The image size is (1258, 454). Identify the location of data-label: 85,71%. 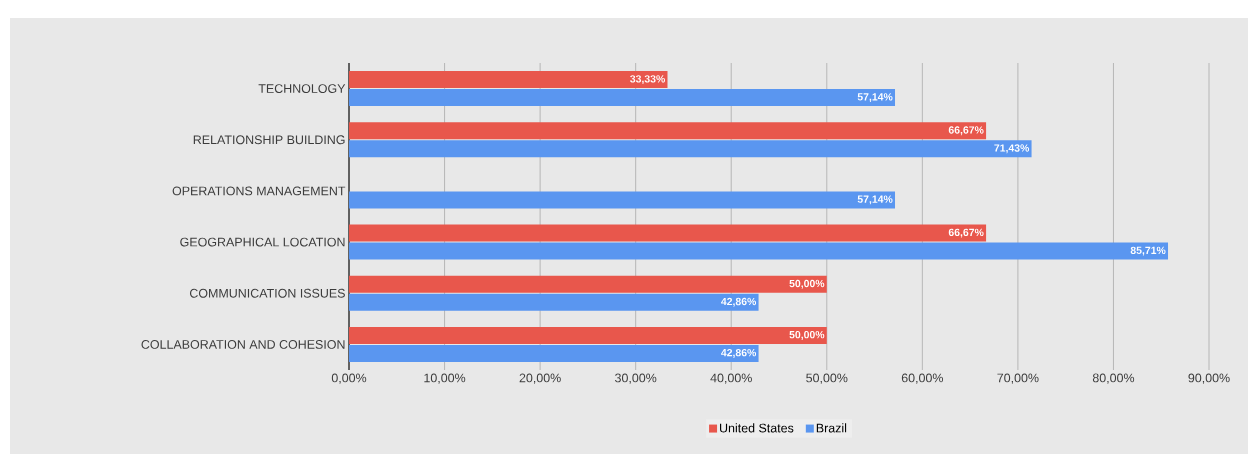
(1148, 251).